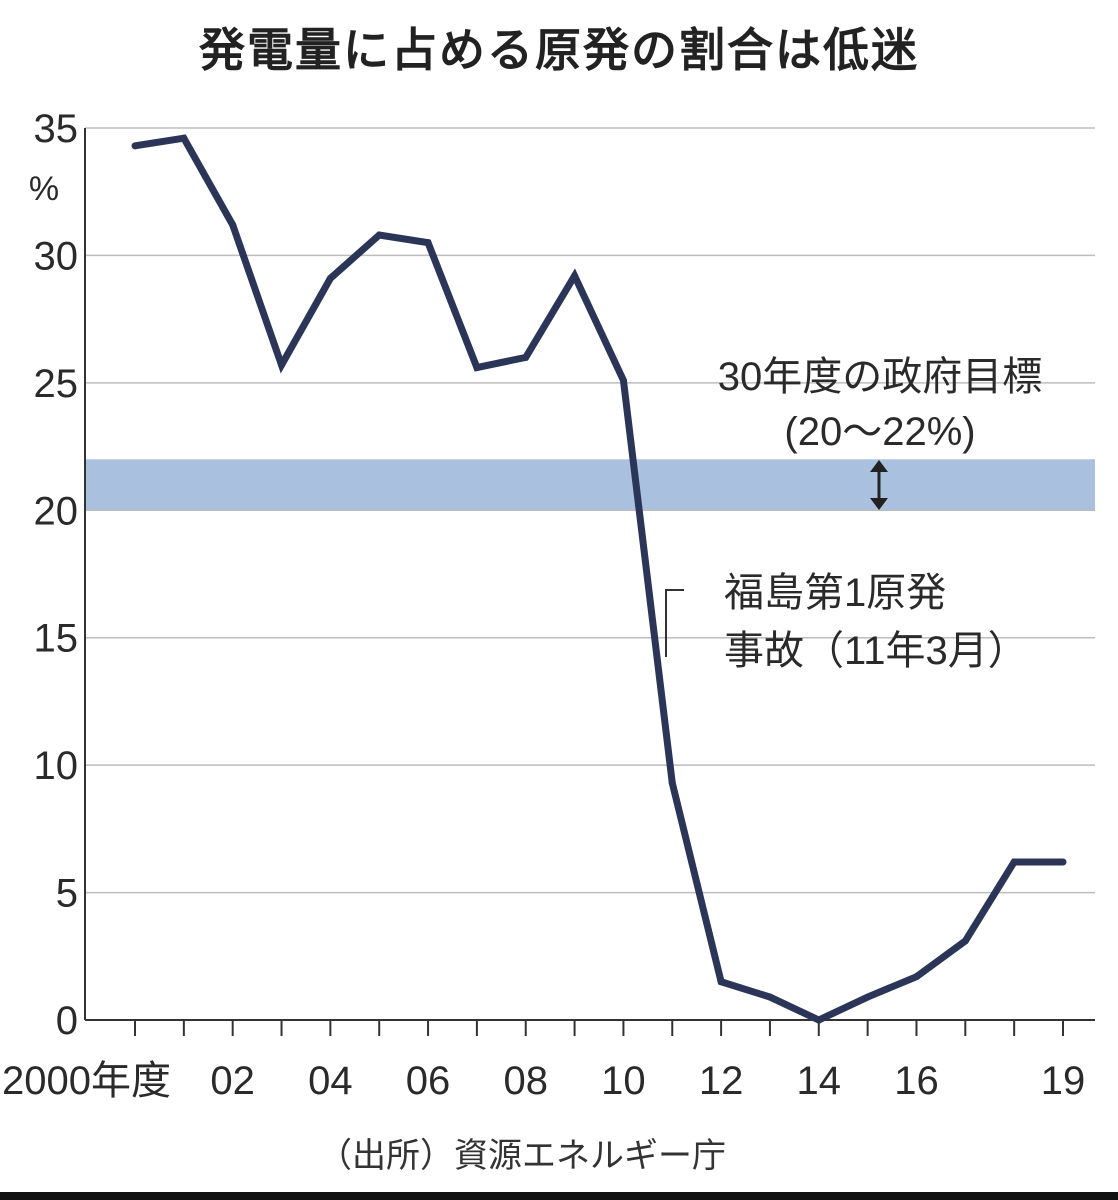 The width and height of the screenshot is (1118, 1200). What do you see at coordinates (44, 189) in the screenshot?
I see `y-unit-label: %` at bounding box center [44, 189].